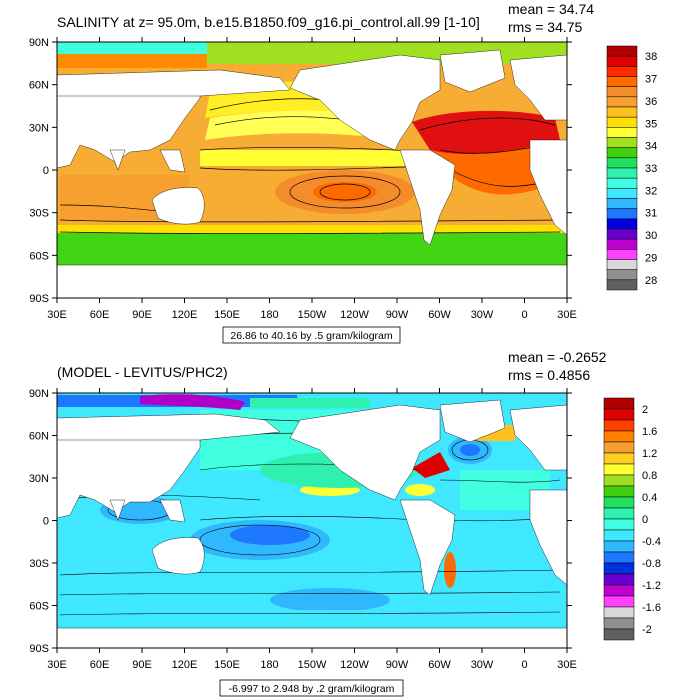  I want to click on bottom-lon-label: 30W, so click(482, 665).